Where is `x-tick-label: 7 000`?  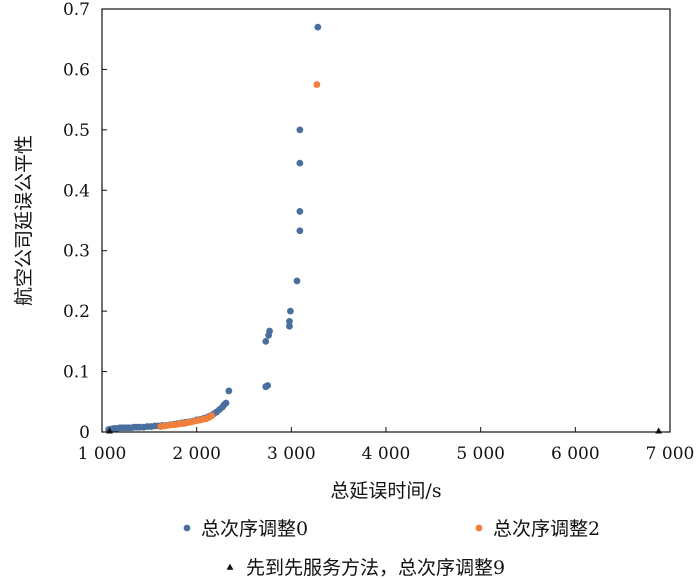 x-tick-label: 7 000 is located at coordinates (670, 454).